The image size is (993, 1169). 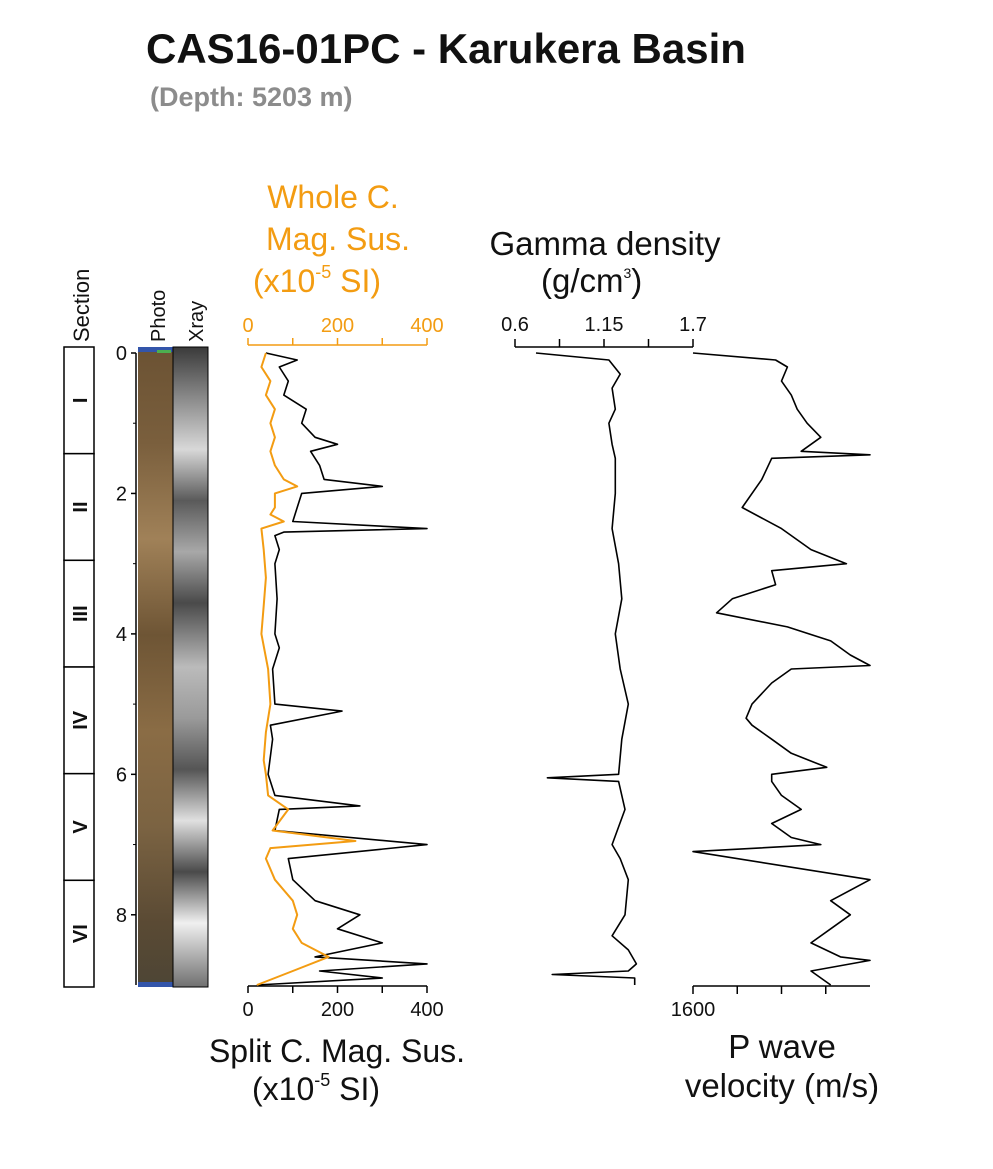 I want to click on section-column-label: Section, so click(x=81, y=305).